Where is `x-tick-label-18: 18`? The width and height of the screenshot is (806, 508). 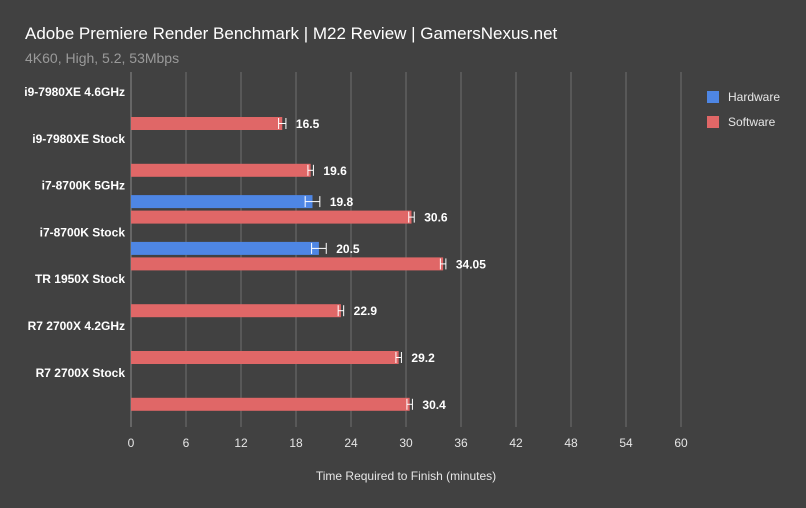
x-tick-label-18: 18 is located at coordinates (296, 443).